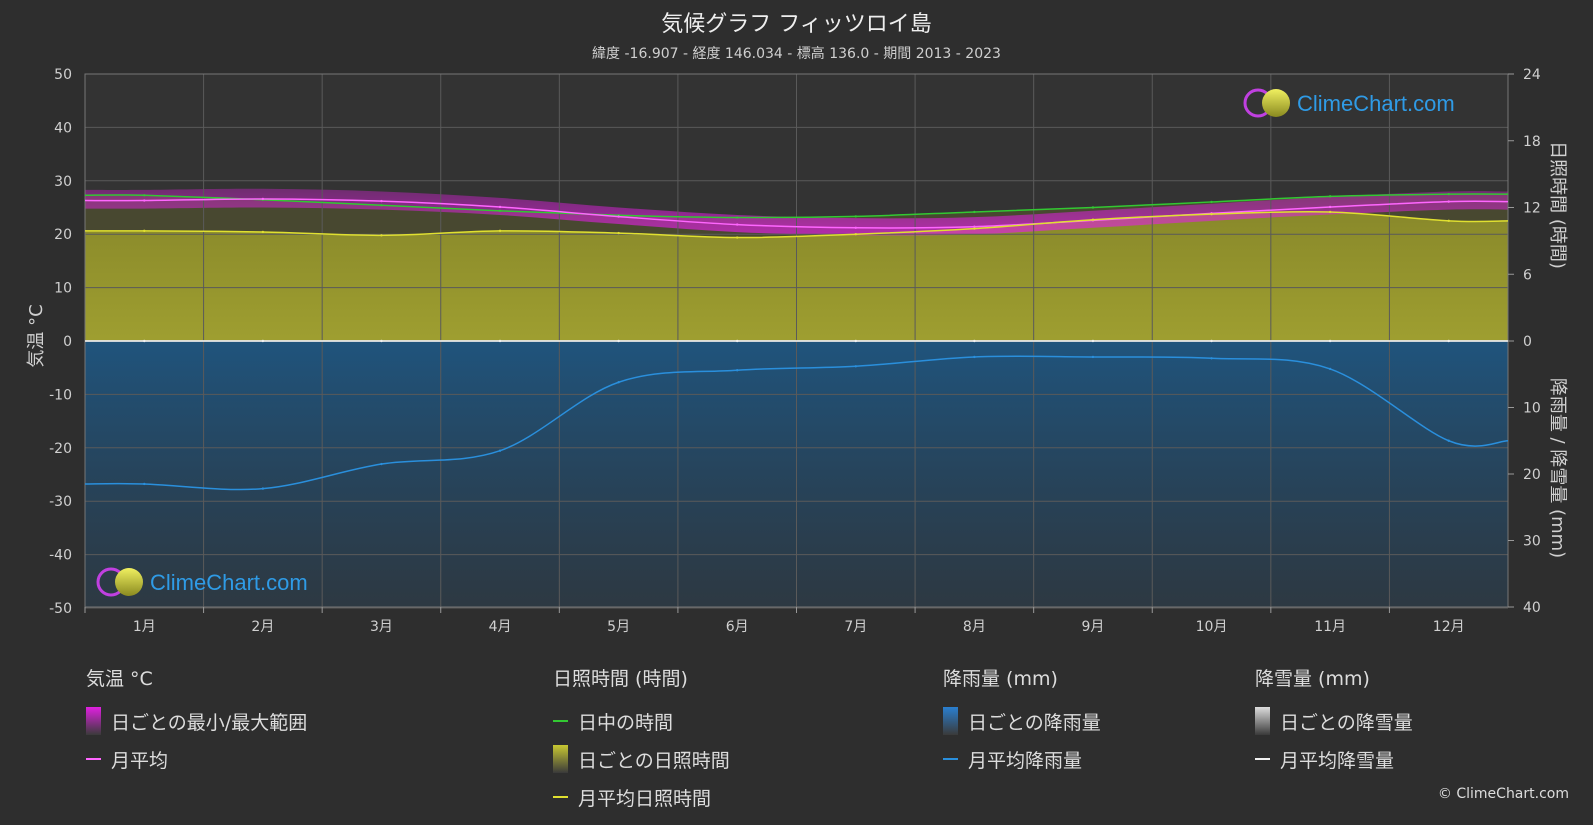 The height and width of the screenshot is (825, 1593). I want to click on month-tick-label: 6月, so click(737, 627).